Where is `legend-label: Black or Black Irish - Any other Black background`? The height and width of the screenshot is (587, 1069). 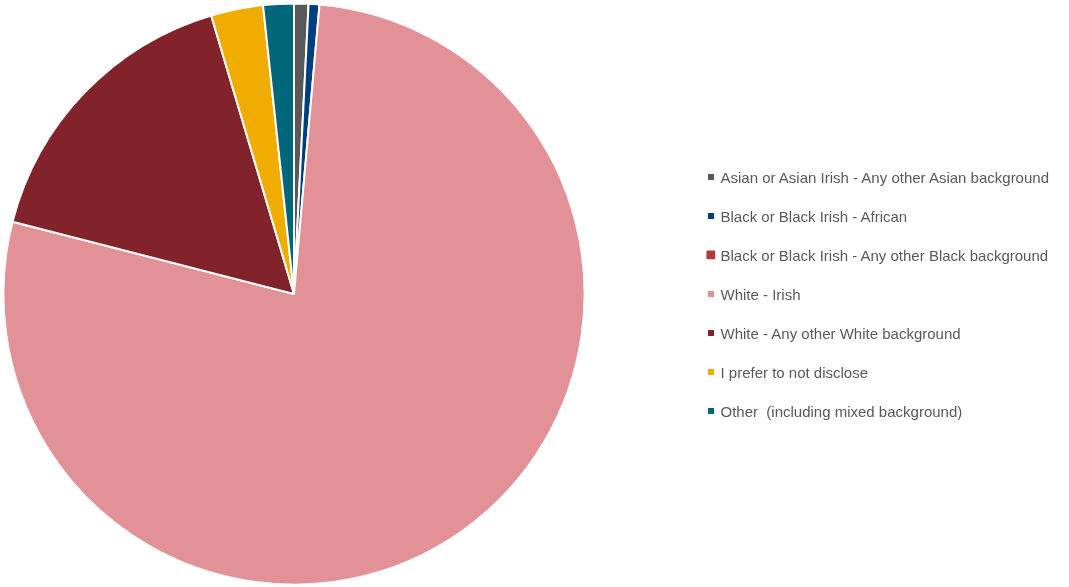 legend-label: Black or Black Irish - Any other Black background is located at coordinates (884, 254).